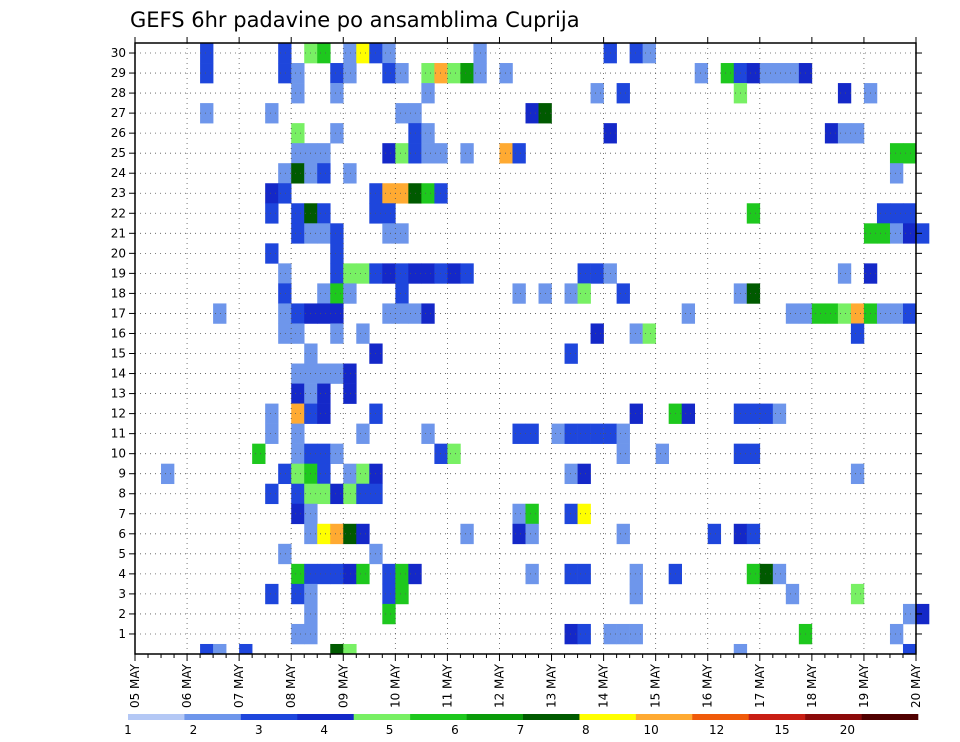  Describe the element at coordinates (781, 730) in the screenshot. I see `colorbar-label: 15` at that location.